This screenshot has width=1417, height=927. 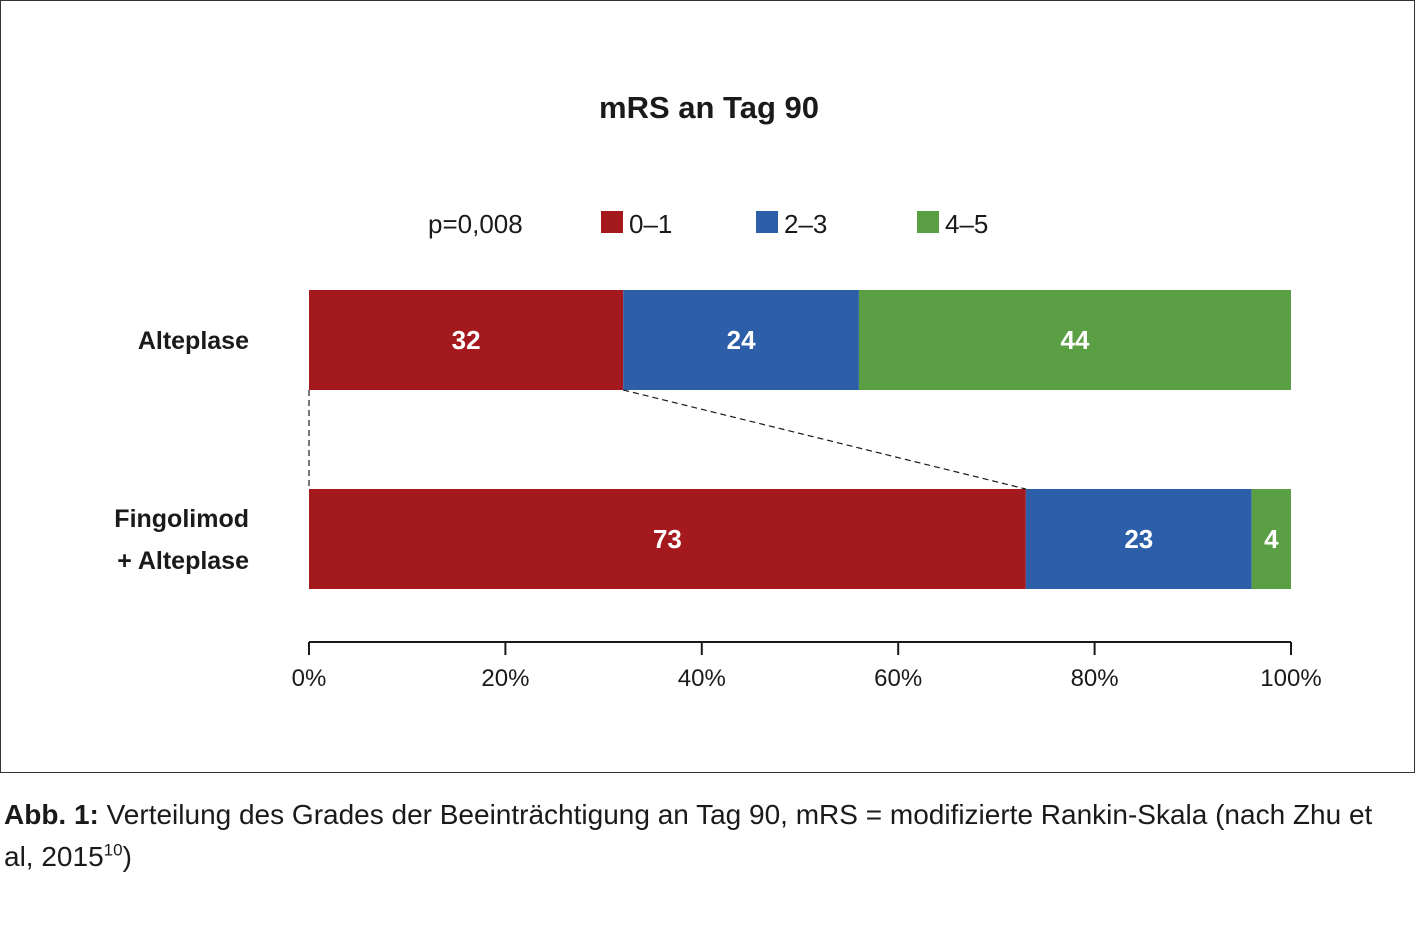 I want to click on caption-lead: Abb. 1:, so click(x=51, y=814).